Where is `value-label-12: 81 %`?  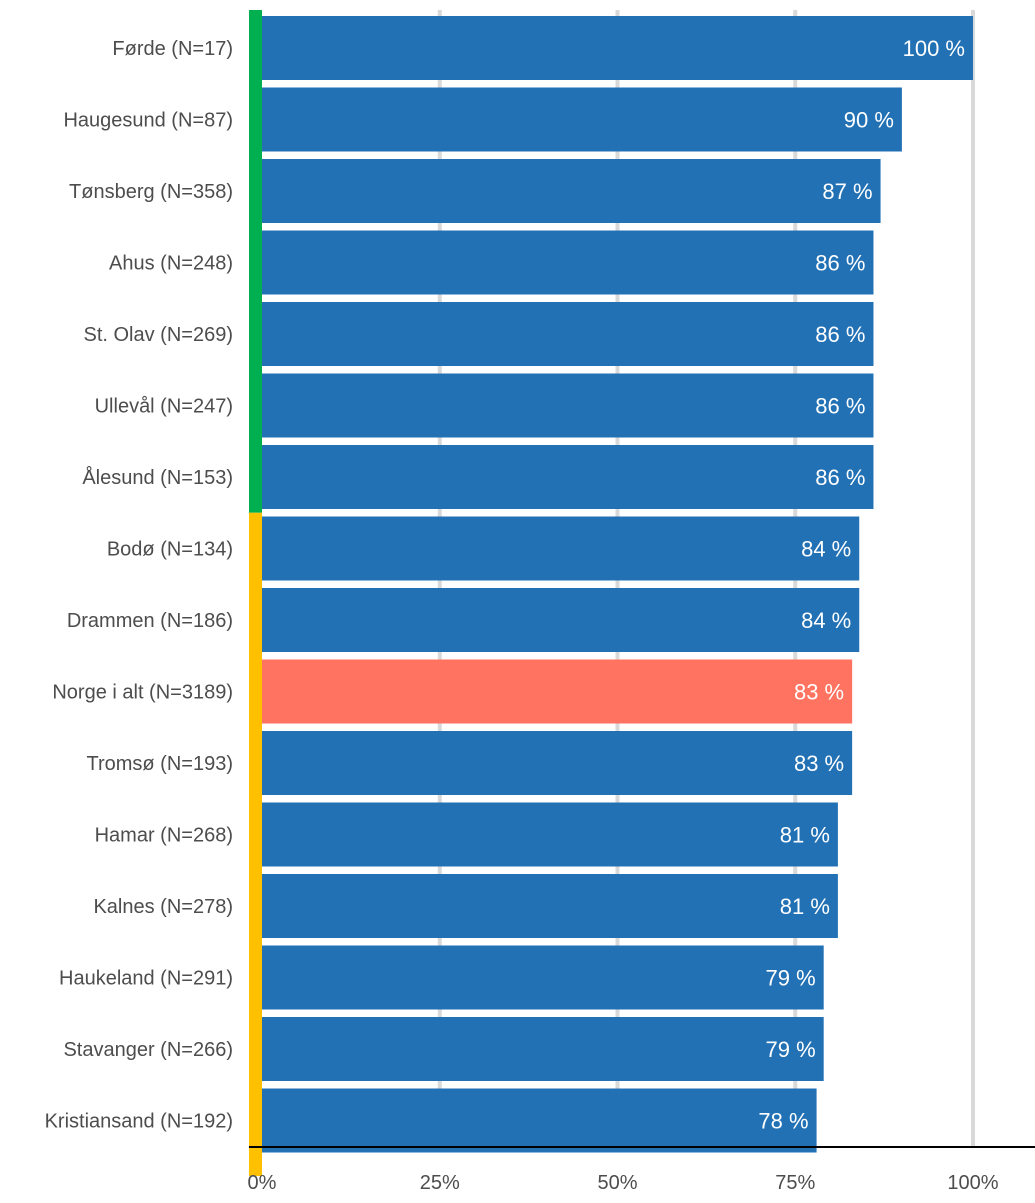 value-label-12: 81 % is located at coordinates (805, 906).